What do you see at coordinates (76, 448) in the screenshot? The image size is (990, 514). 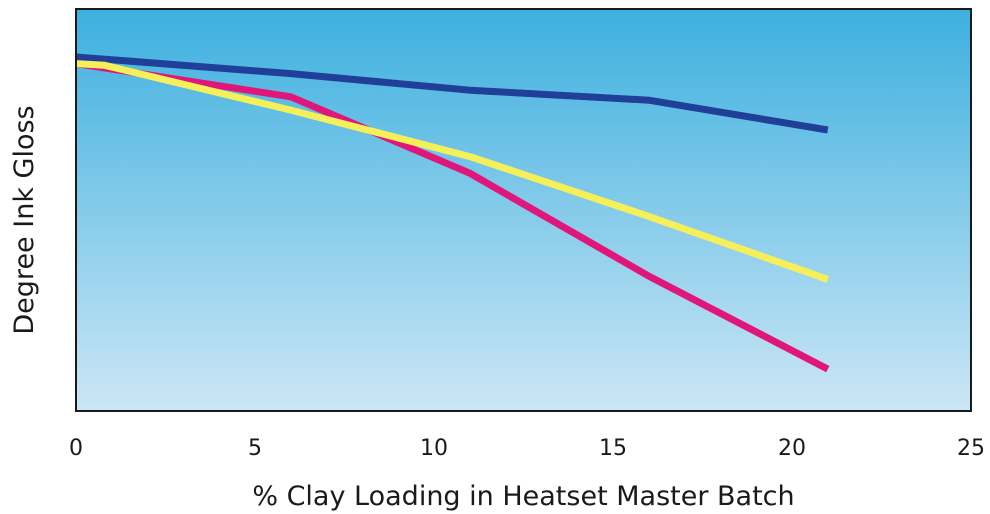 I see `x-tick-label: 0` at bounding box center [76, 448].